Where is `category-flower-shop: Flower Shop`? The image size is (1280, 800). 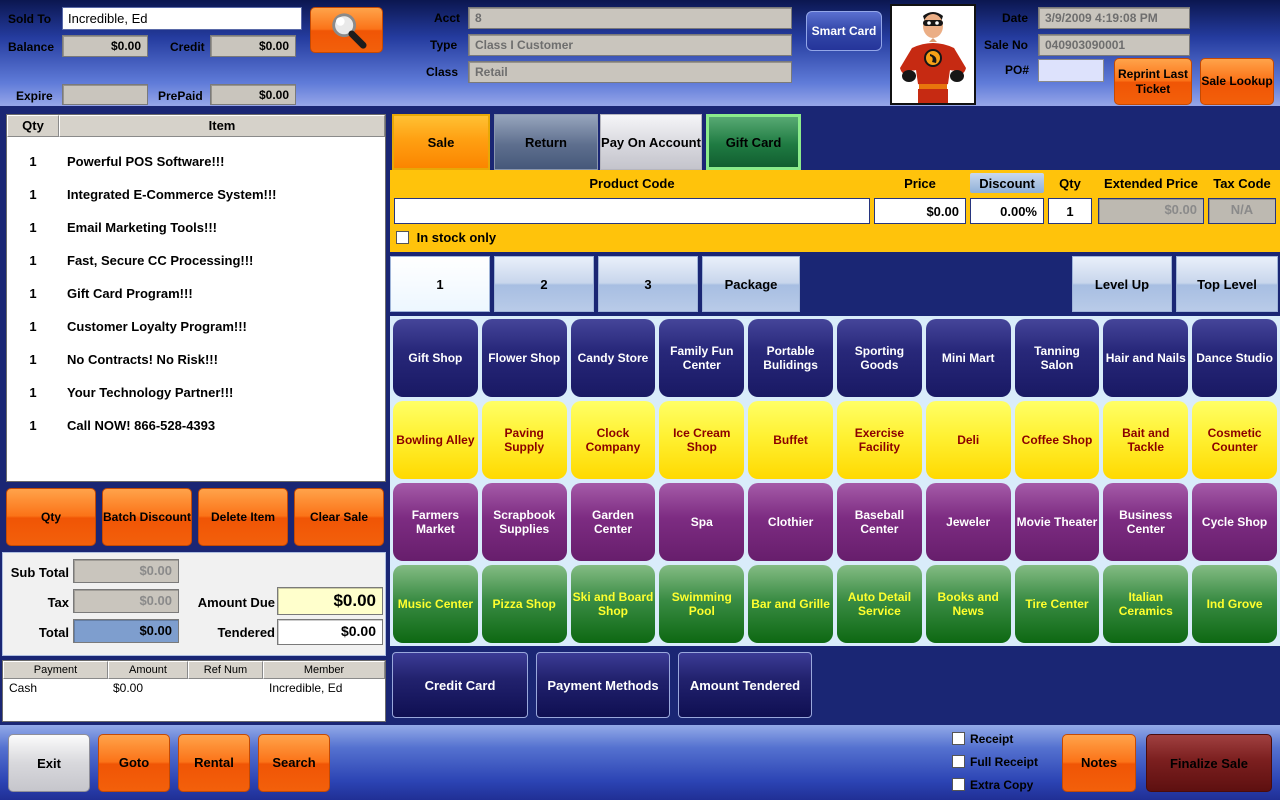
category-flower-shop: Flower Shop is located at coordinates (524, 358).